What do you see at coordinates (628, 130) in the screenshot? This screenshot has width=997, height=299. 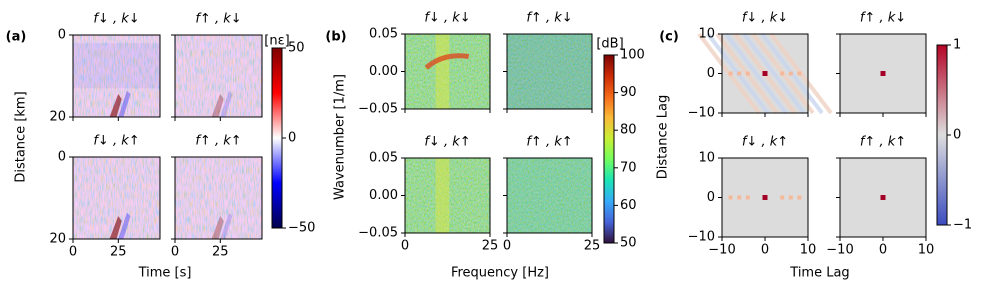 I see `colorbar-tick-label: 80` at bounding box center [628, 130].